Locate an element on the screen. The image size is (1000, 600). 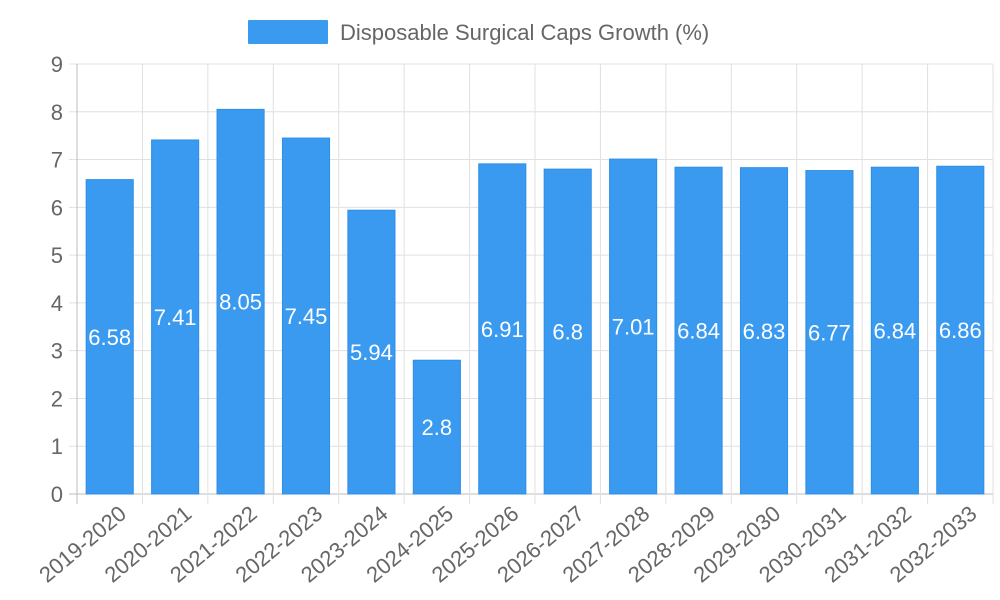
bar-value-label: 6.77 is located at coordinates (829, 332).